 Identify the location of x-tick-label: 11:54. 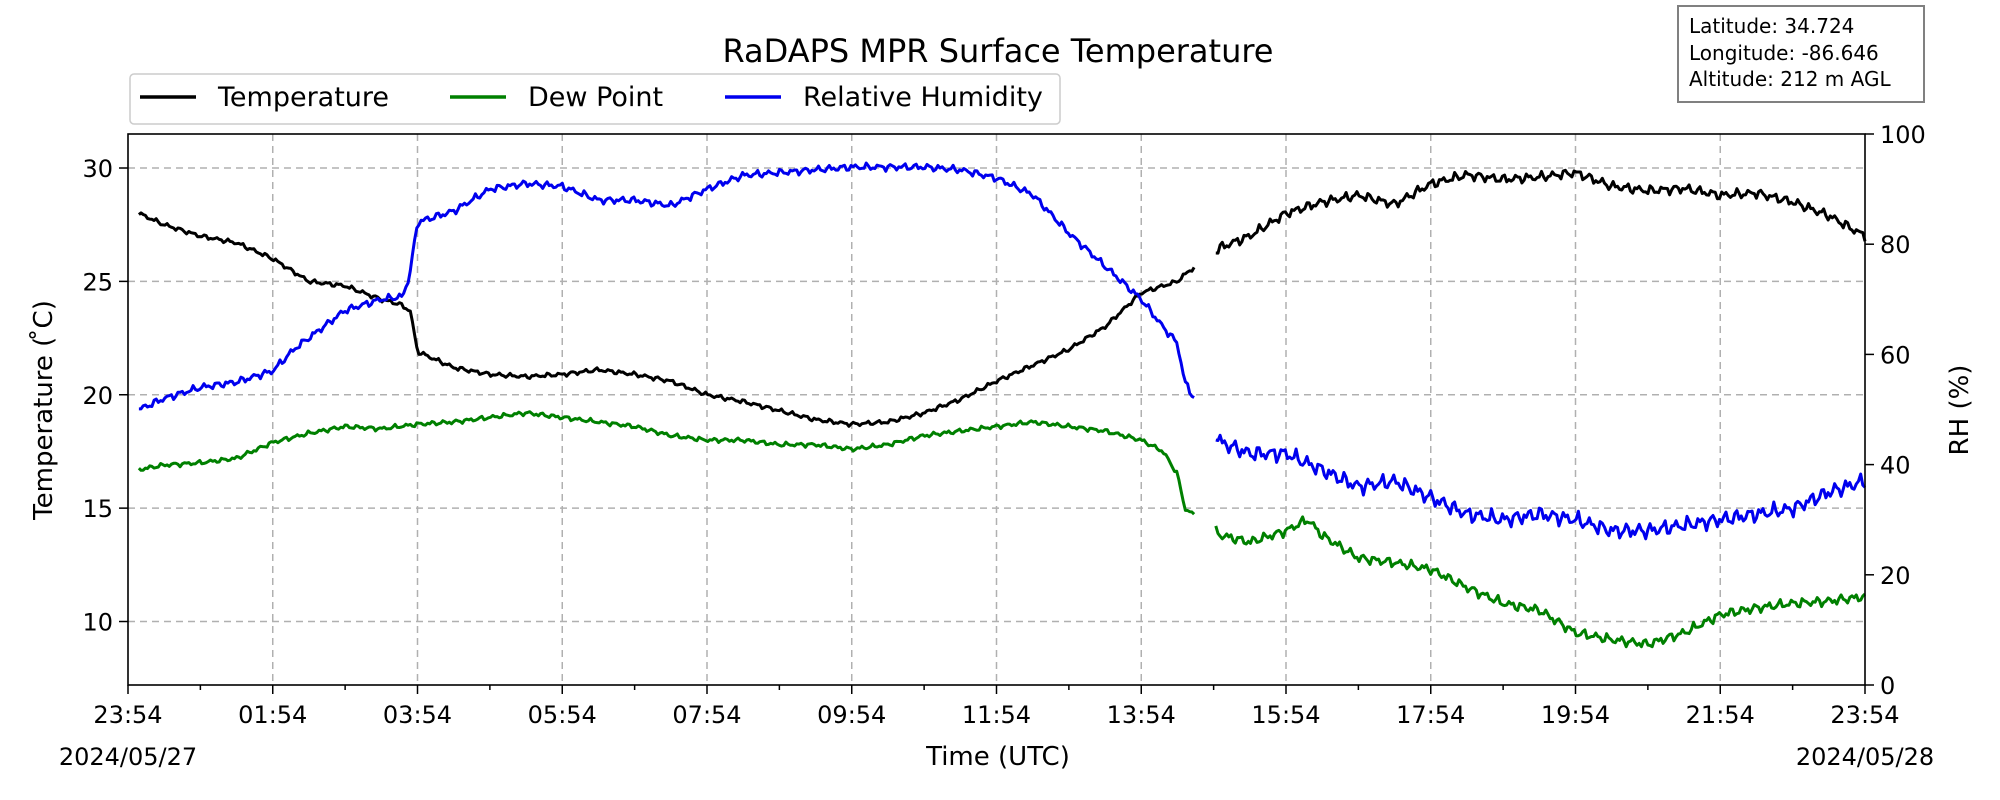
(996, 715).